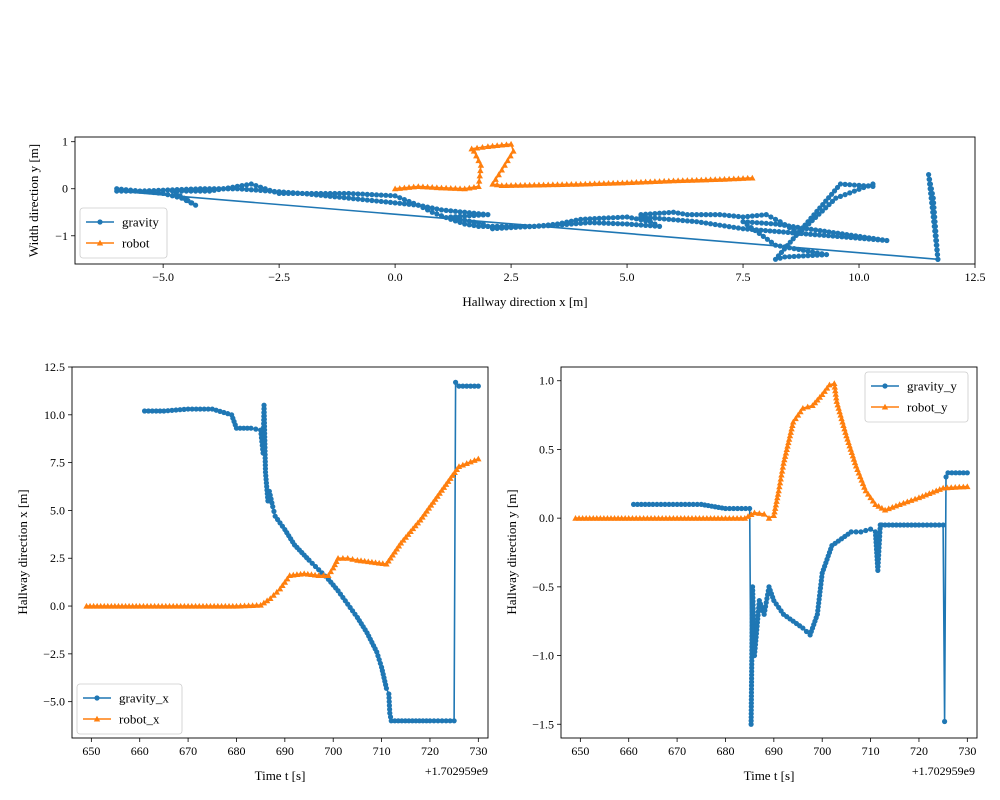  I want to click on legend-label-robot: robot, so click(136, 243).